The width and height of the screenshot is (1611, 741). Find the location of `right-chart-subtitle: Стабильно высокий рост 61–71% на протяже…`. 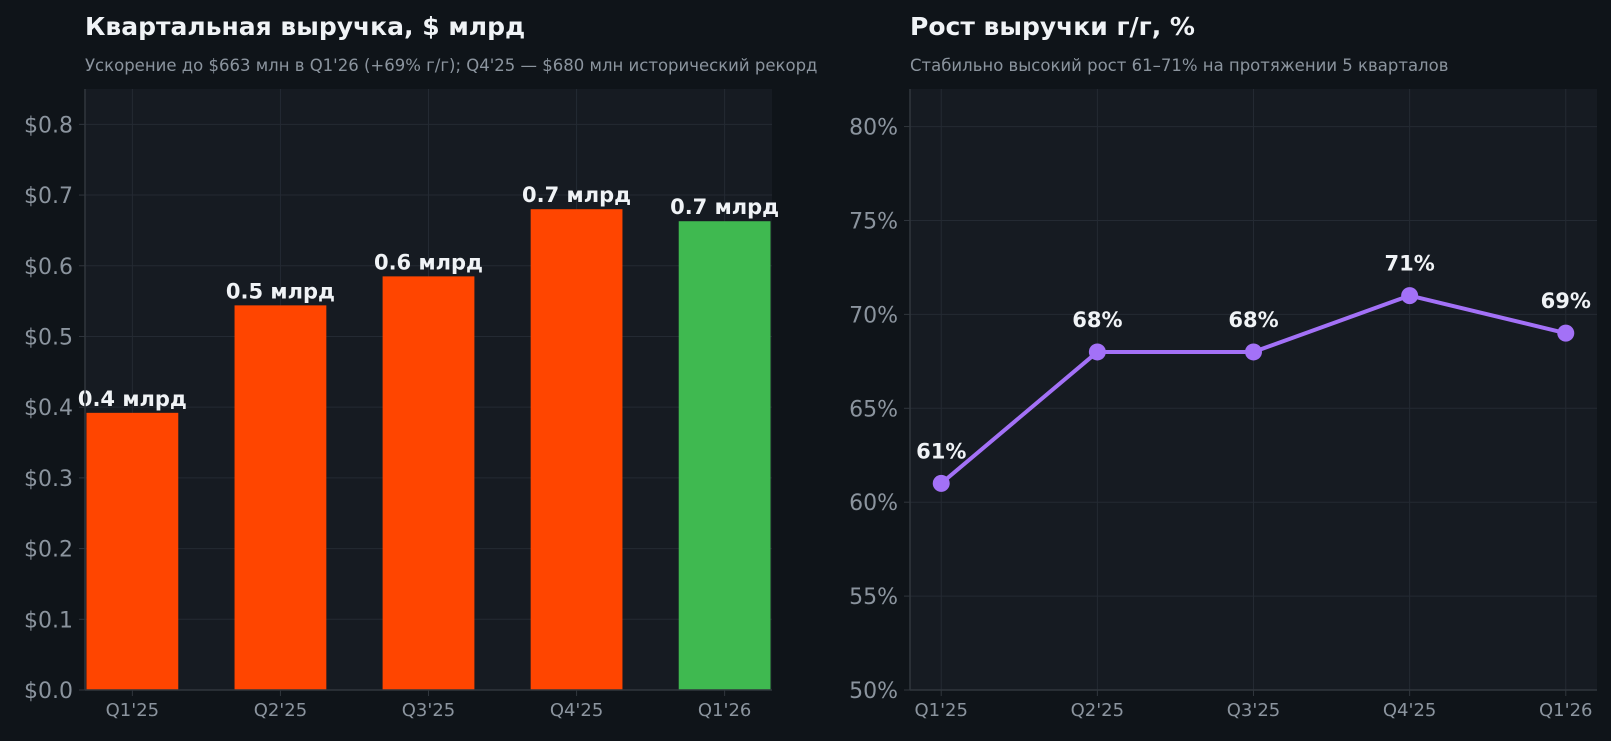

right-chart-subtitle: Стабильно высокий рост 61–71% на протяже… is located at coordinates (1179, 65).